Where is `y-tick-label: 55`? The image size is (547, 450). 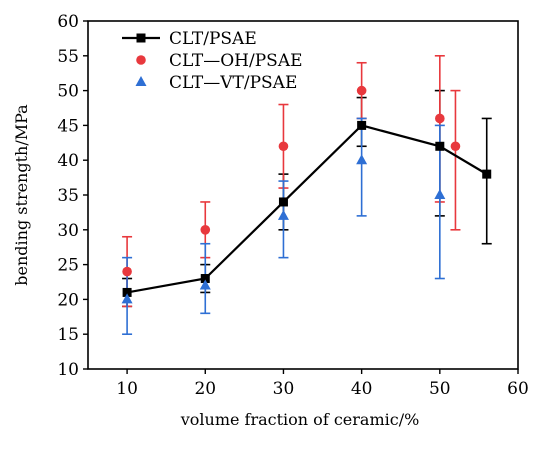
y-tick-label: 55 is located at coordinates (68, 57).